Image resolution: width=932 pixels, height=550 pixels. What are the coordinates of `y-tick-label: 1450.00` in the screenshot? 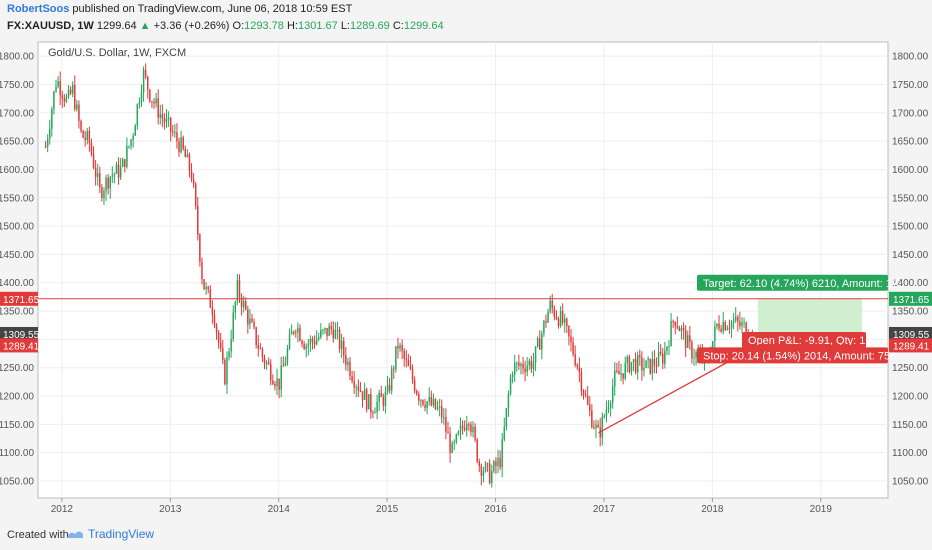 It's located at (17, 255).